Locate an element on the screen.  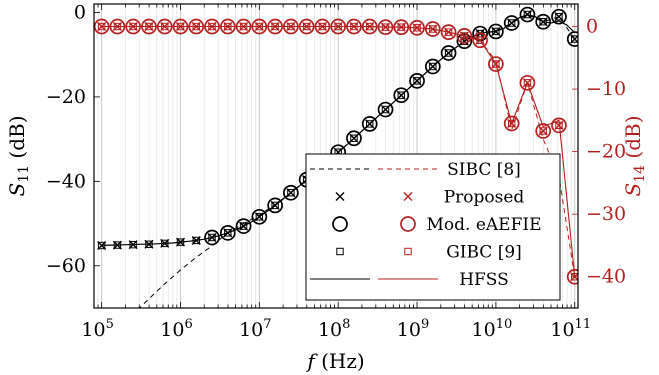
x-tick-label: 108 is located at coordinates (334, 329).